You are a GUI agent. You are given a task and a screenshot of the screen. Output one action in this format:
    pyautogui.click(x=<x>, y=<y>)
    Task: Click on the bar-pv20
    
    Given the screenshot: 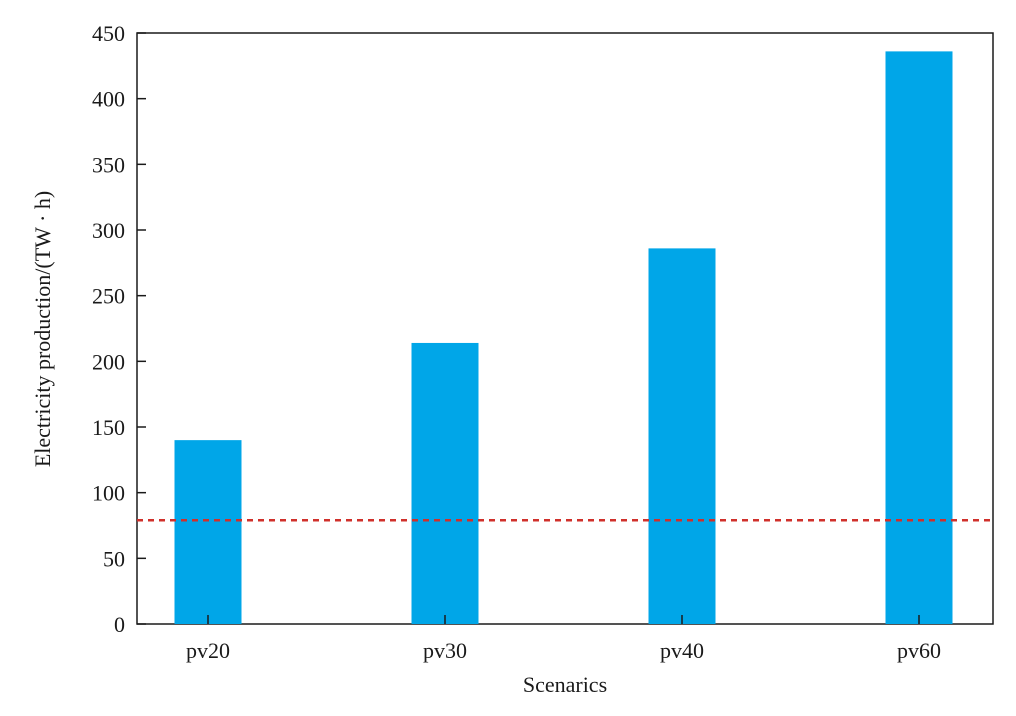 What is the action you would take?
    pyautogui.click(x=208, y=532)
    